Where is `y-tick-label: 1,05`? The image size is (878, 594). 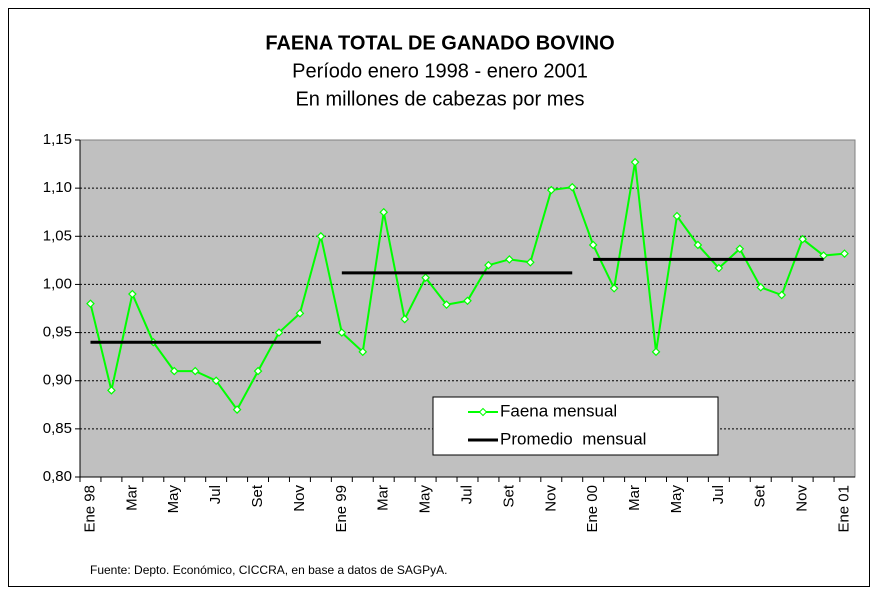 y-tick-label: 1,05 is located at coordinates (57, 235).